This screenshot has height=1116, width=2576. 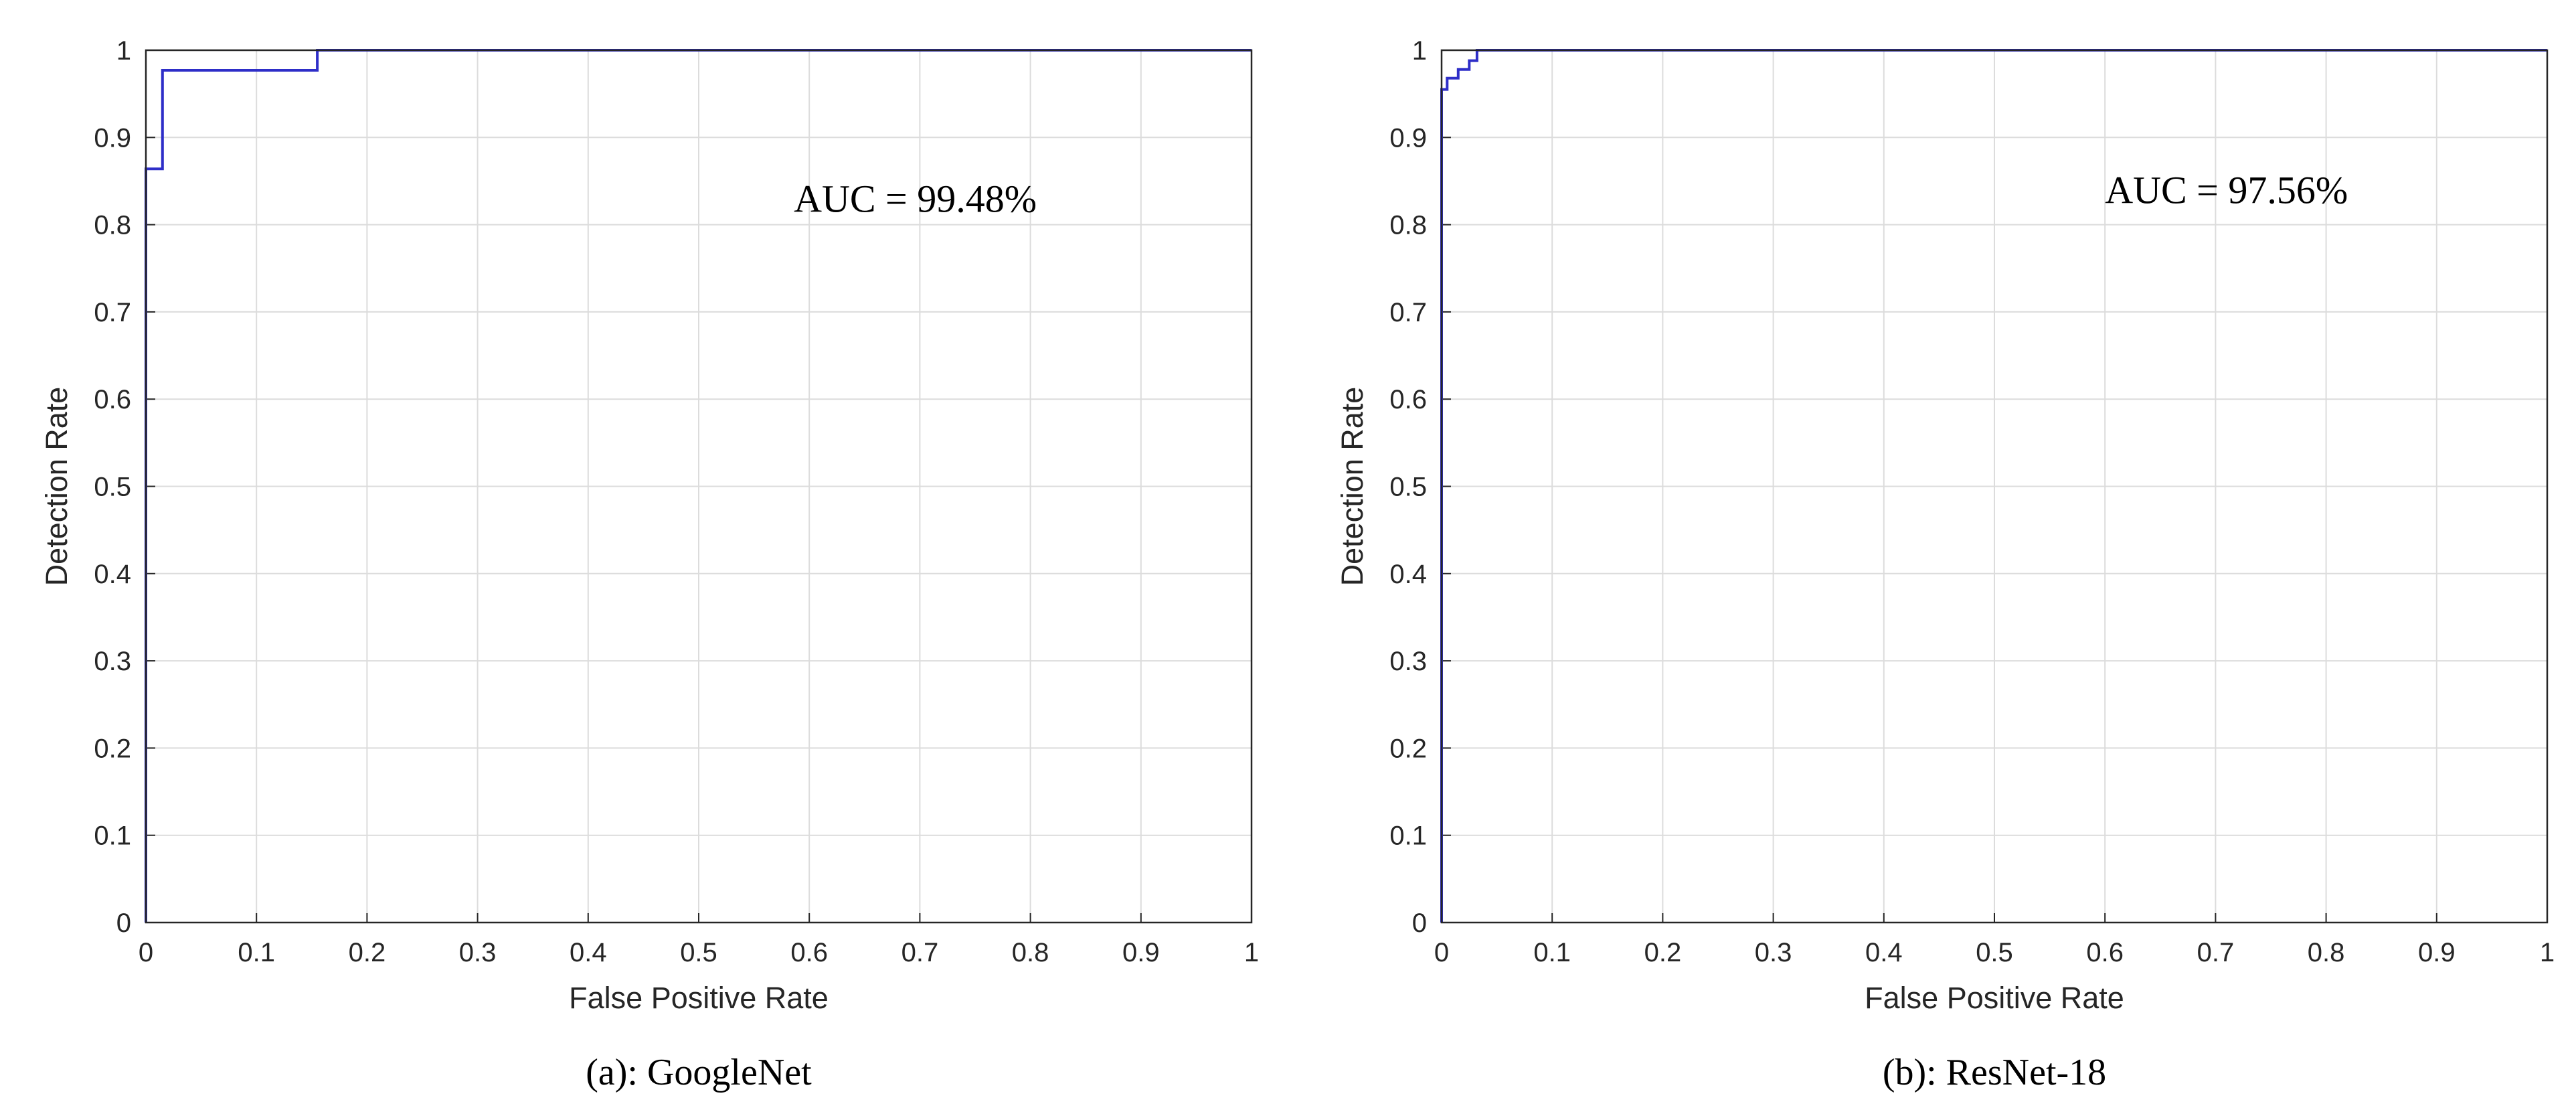 I want to click on panel-caption: (b): ResNet-18, so click(x=1994, y=1072).